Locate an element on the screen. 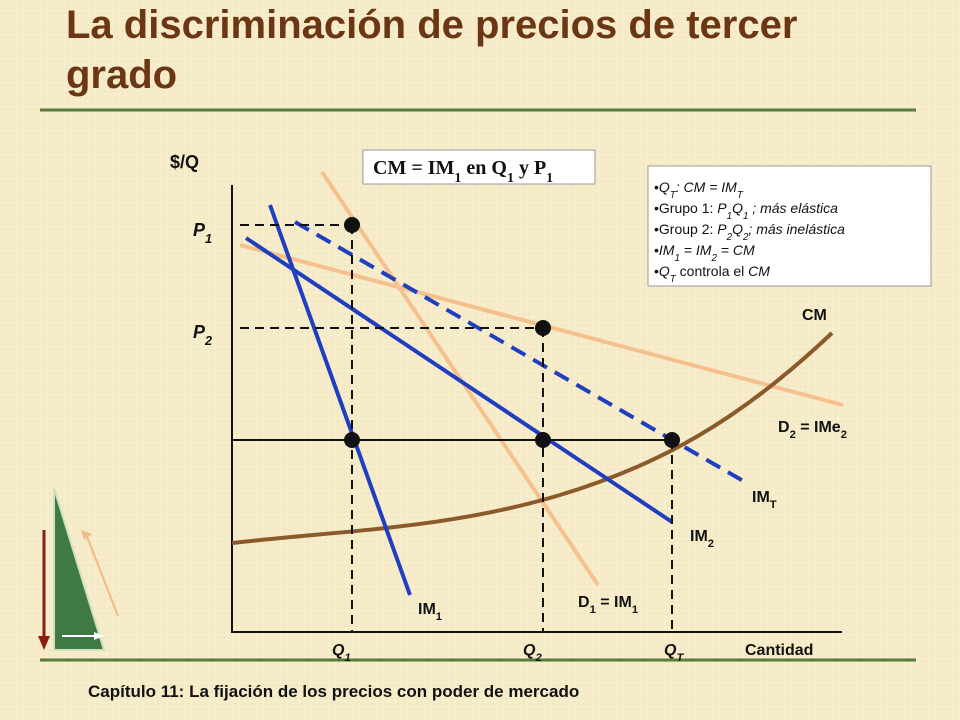  text-run: $/Q is located at coordinates (184, 162).